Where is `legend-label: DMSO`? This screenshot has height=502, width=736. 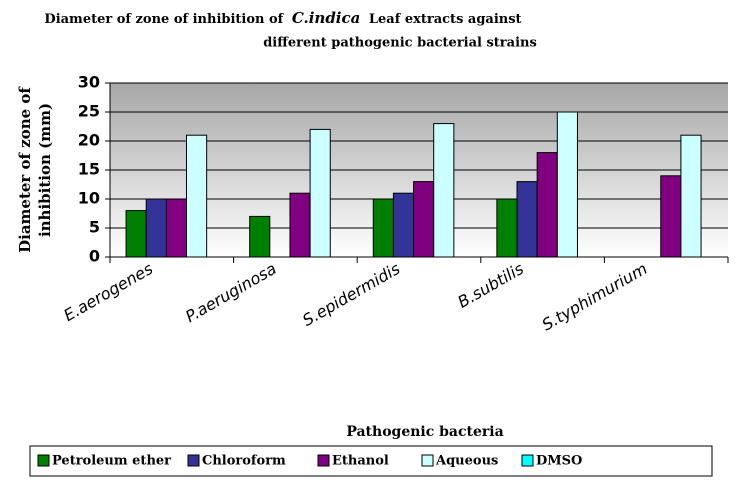 legend-label: DMSO is located at coordinates (559, 461).